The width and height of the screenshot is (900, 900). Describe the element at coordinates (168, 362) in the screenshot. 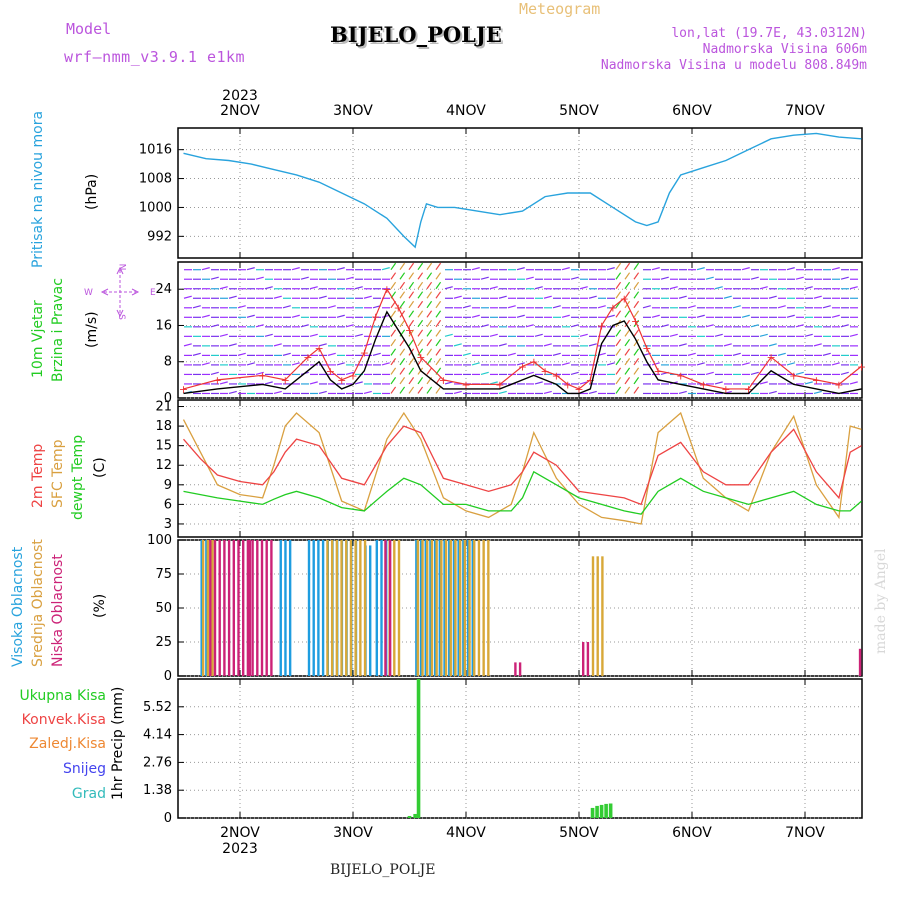

I see `y-tick-label: 8` at that location.